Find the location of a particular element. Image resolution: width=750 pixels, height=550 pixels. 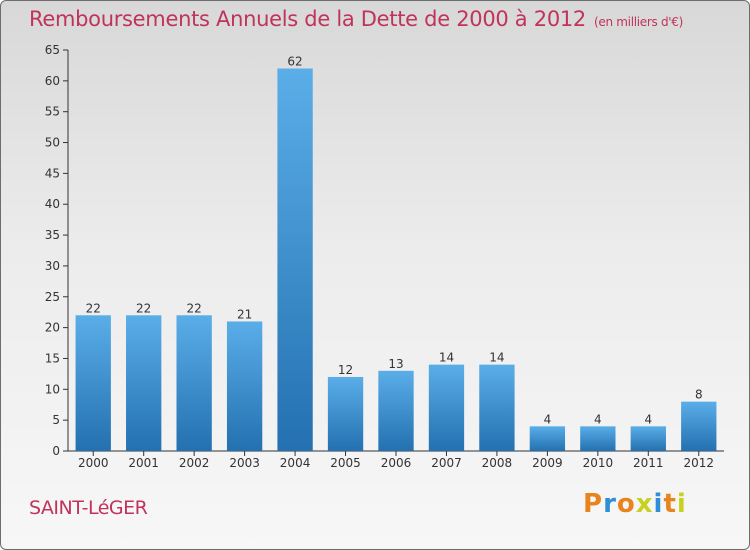

bar-2007 is located at coordinates (446, 407).